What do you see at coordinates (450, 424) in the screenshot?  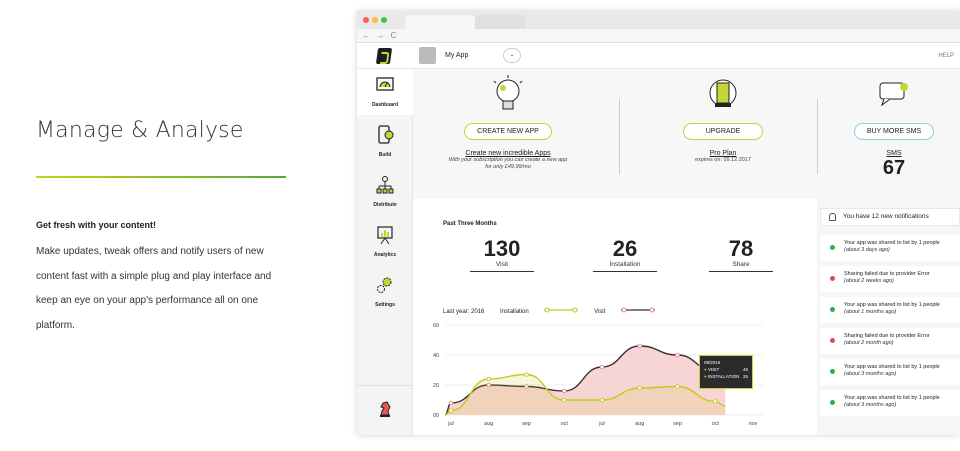 I see `x-tick-label: jul` at bounding box center [450, 424].